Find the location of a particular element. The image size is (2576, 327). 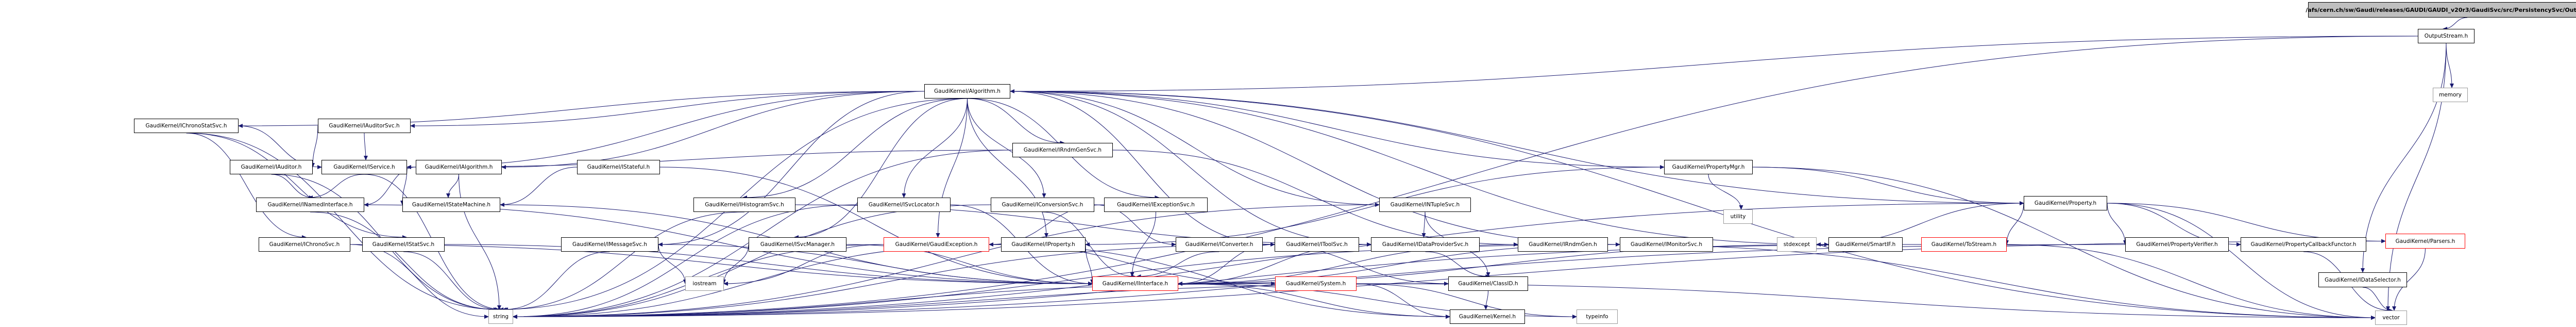

include-edge-inamedinterface-to-string is located at coordinates (404, 261).